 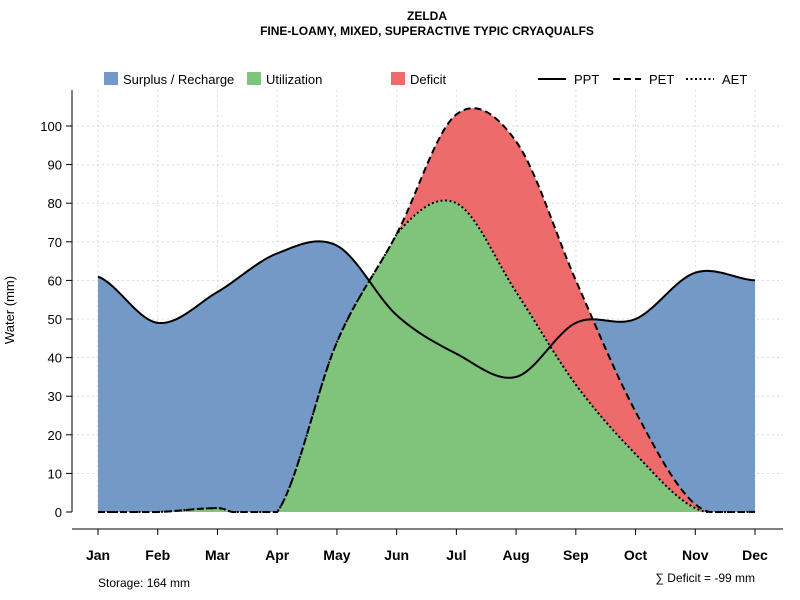 What do you see at coordinates (58, 512) in the screenshot?
I see `y-tick-label-0: 0` at bounding box center [58, 512].